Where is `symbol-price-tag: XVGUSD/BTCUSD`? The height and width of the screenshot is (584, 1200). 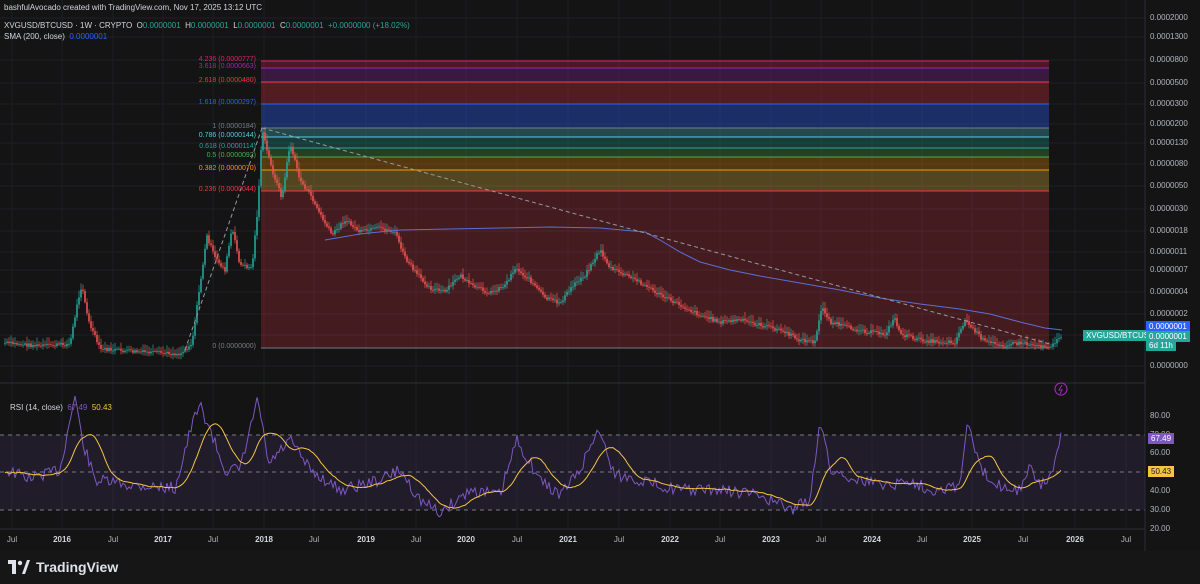
symbol-price-tag: XVGUSD/BTCUSD is located at coordinates (1120, 335).